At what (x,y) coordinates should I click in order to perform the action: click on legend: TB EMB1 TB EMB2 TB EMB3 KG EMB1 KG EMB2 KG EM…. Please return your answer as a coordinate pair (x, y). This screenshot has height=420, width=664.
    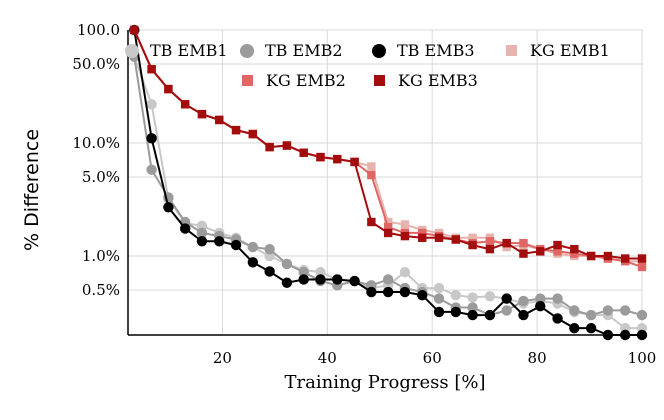
    Looking at the image, I should click on (367, 65).